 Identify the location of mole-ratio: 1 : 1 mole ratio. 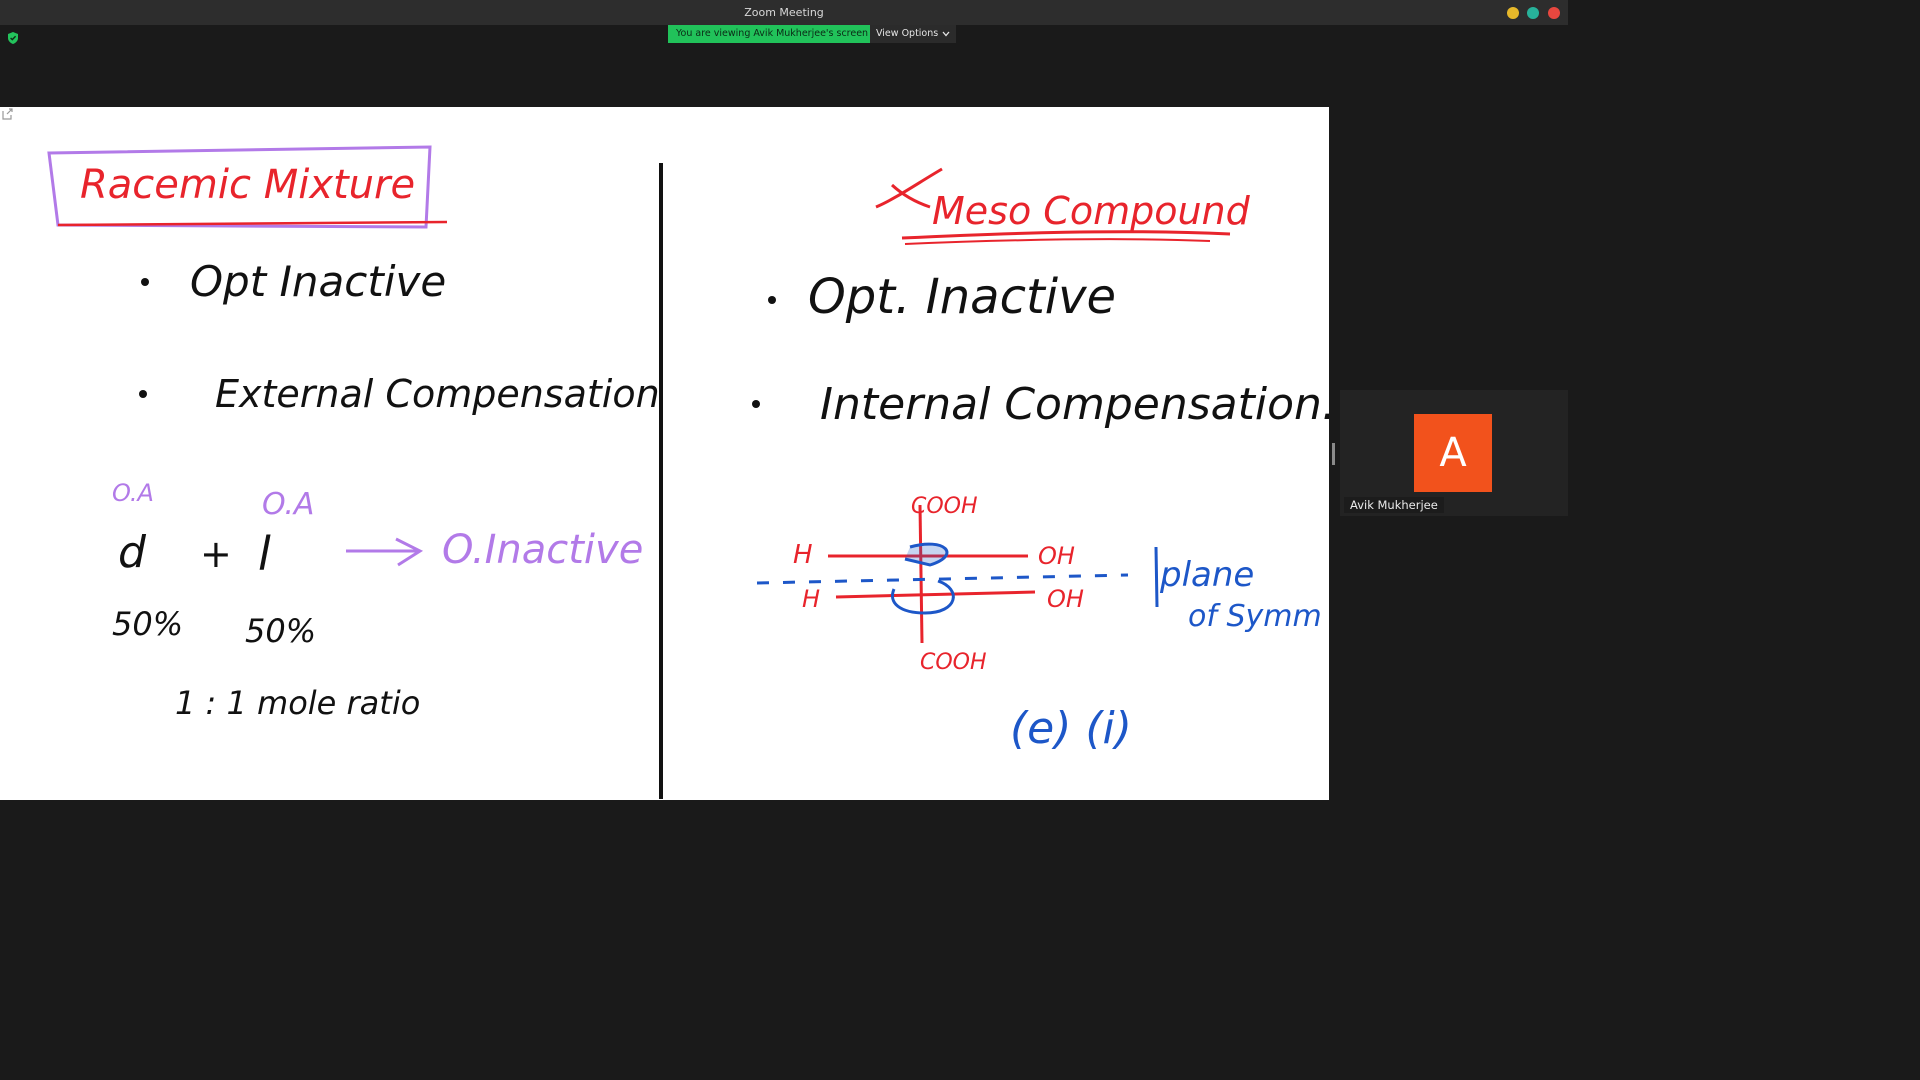
(298, 703).